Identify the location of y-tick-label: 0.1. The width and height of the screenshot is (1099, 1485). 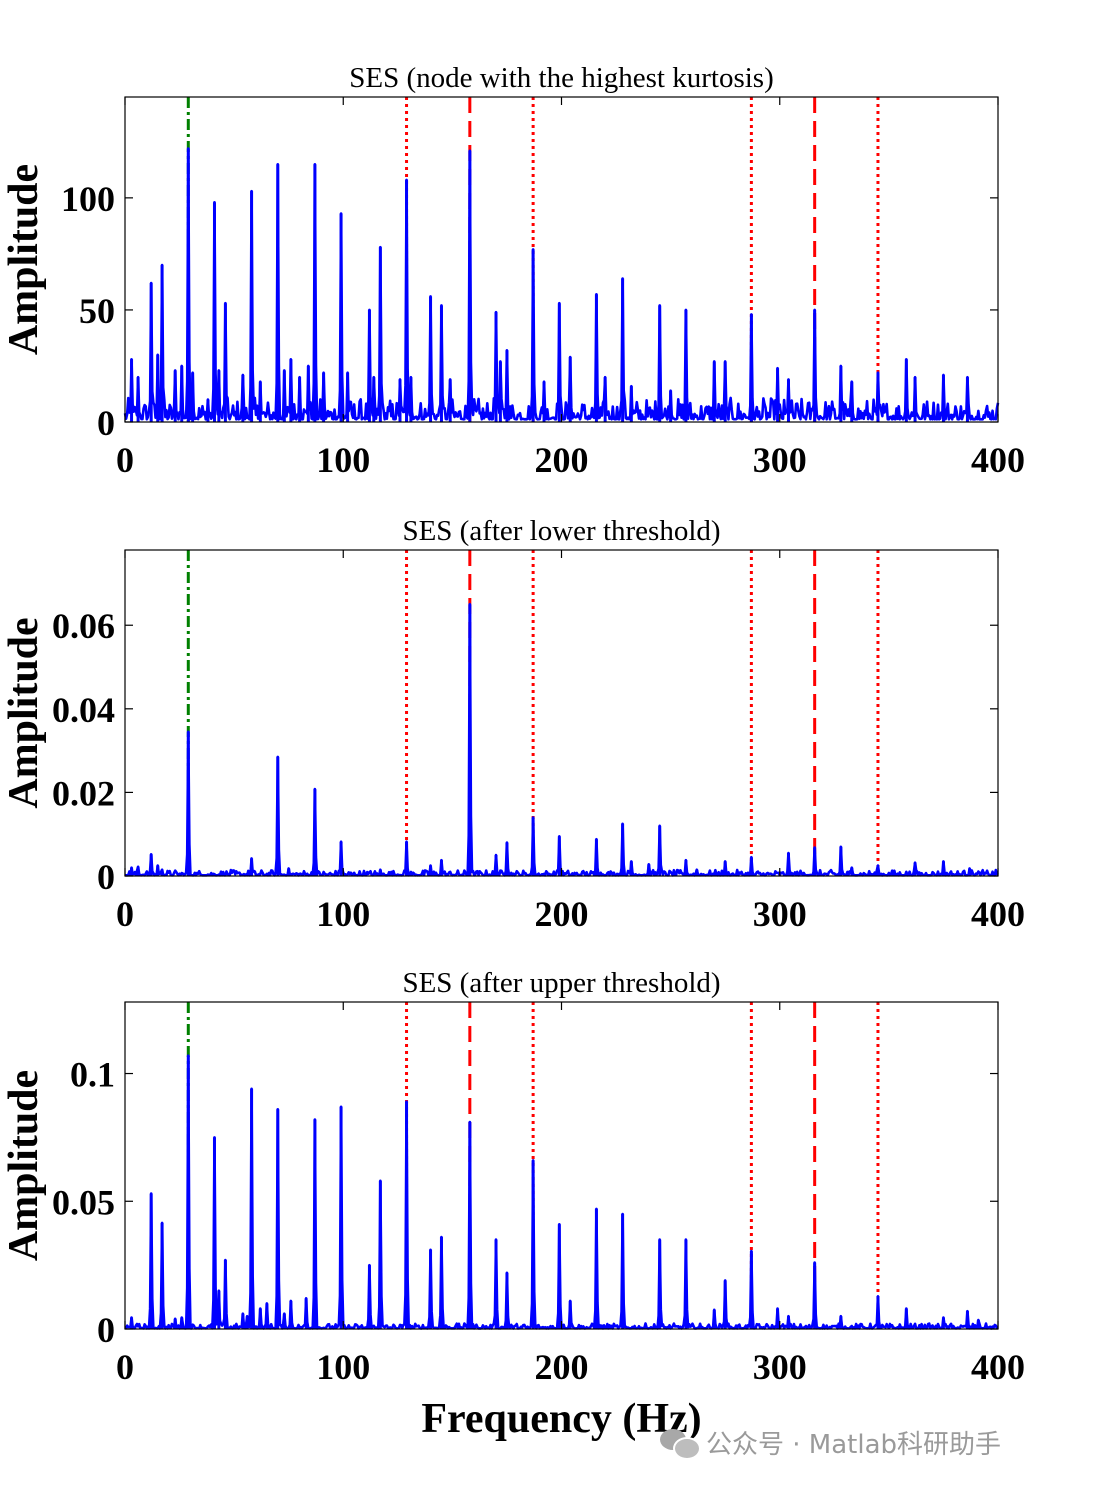
(92, 1075).